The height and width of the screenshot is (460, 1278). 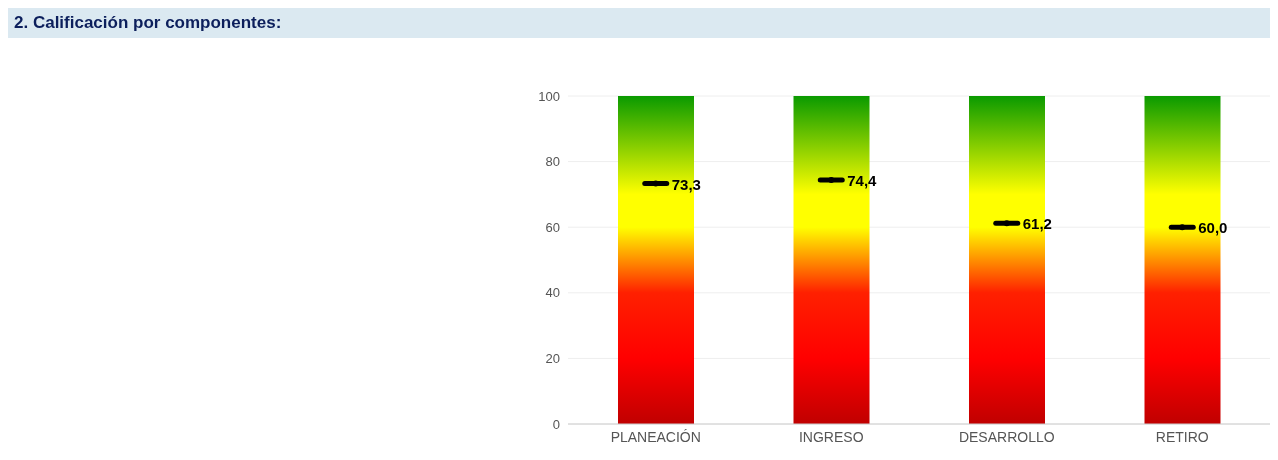 What do you see at coordinates (552, 293) in the screenshot?
I see `y-tick-label: 40` at bounding box center [552, 293].